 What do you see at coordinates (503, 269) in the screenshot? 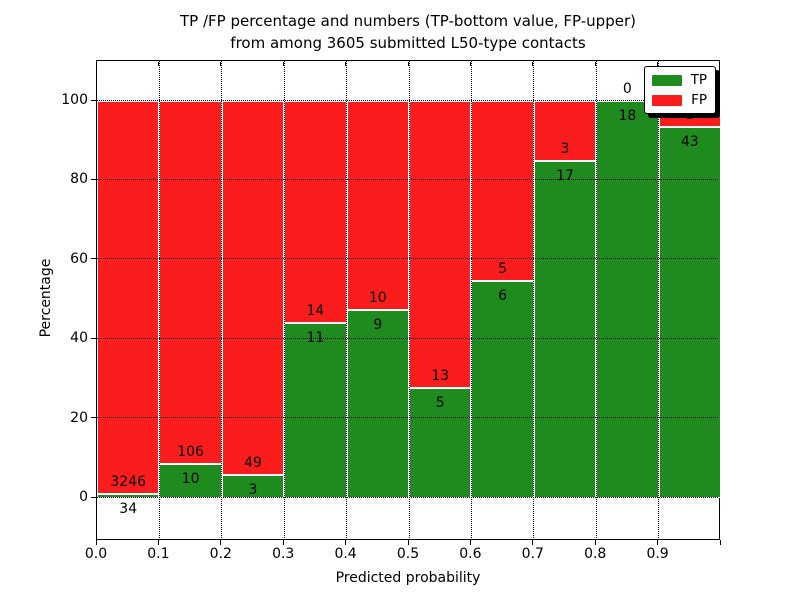
I see `fp-count-label: 5` at bounding box center [503, 269].